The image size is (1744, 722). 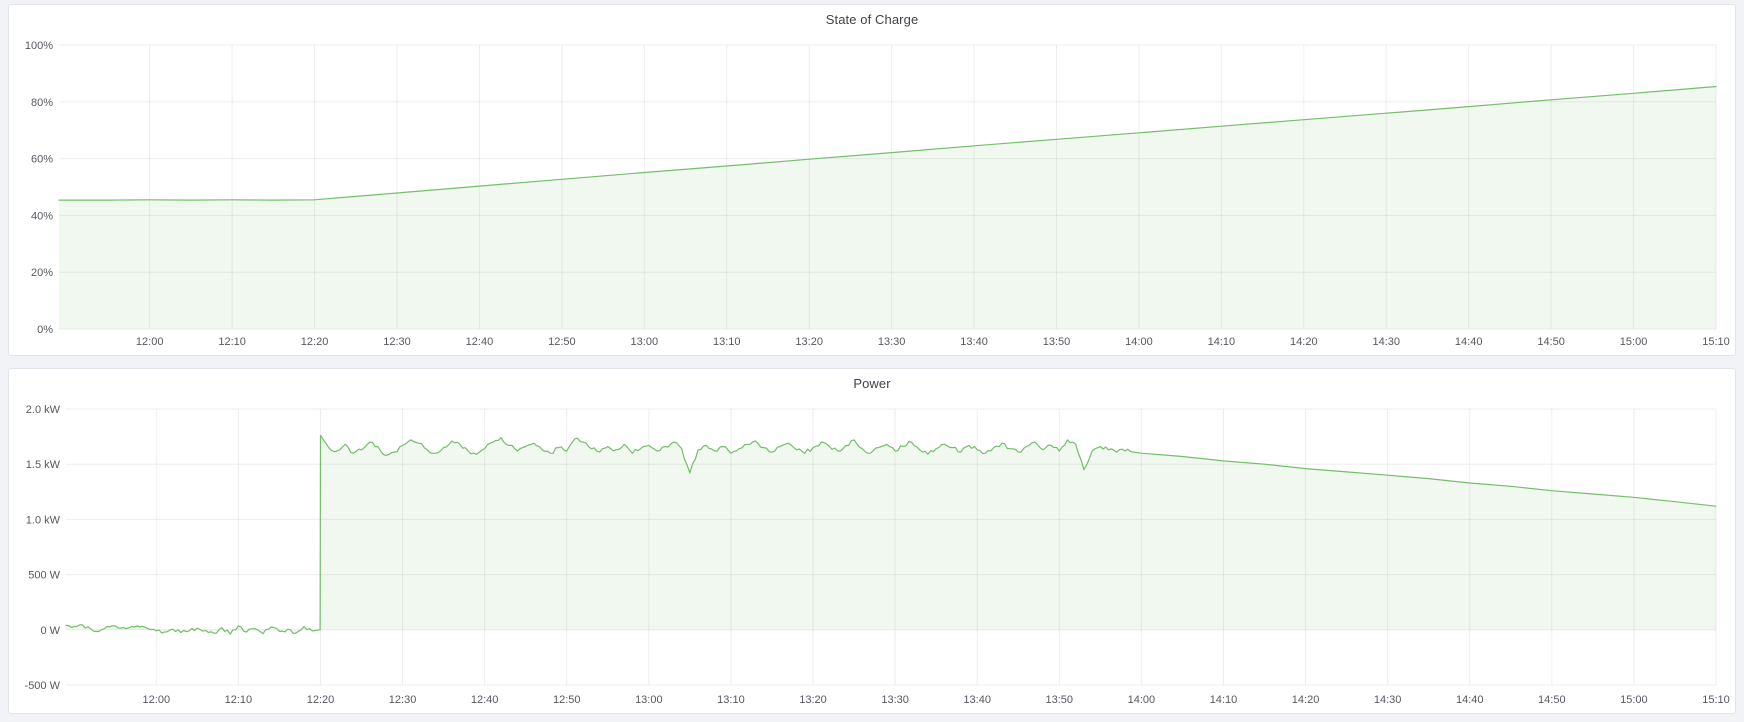 I want to click on y-tick-label: 80%, so click(x=42, y=103).